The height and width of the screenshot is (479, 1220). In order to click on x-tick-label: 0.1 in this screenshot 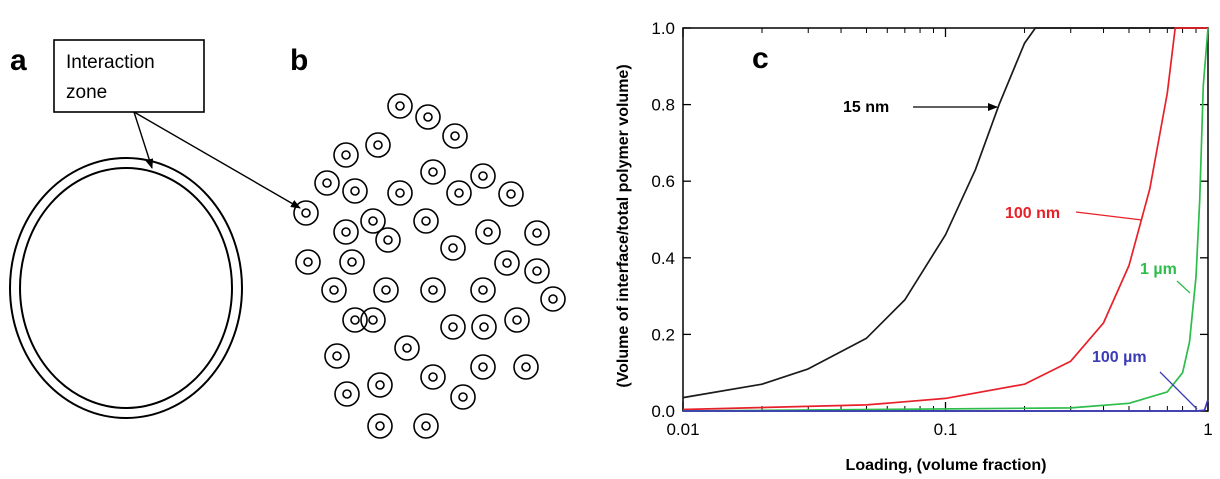, I will do `click(946, 429)`.